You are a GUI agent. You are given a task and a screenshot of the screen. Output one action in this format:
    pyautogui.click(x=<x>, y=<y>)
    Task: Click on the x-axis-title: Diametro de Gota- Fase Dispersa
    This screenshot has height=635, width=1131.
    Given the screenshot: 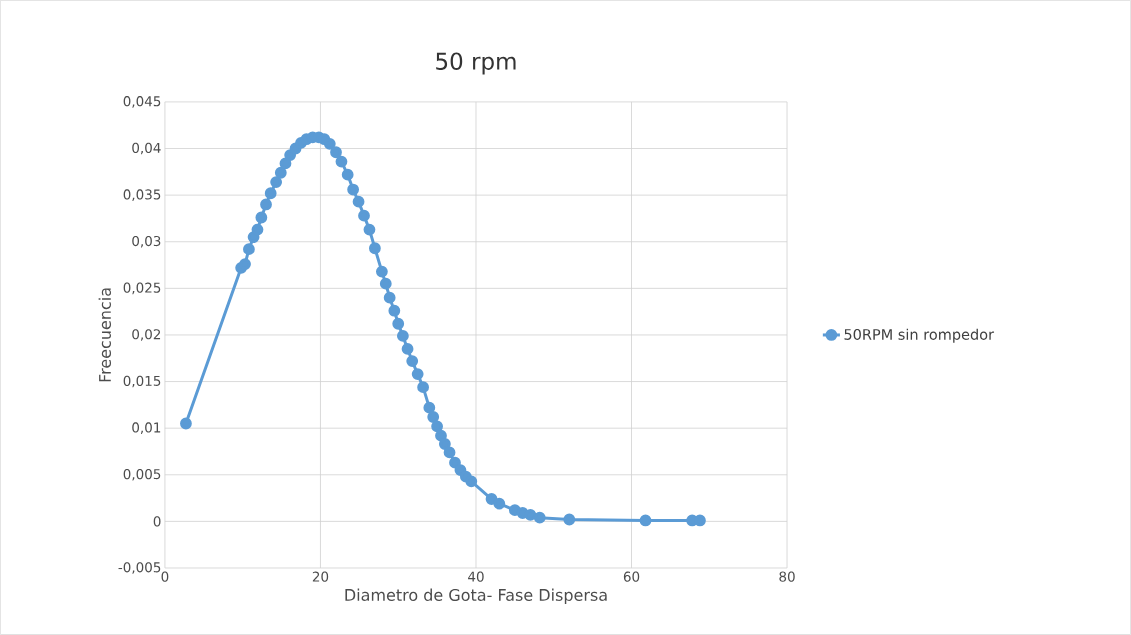 What is the action you would take?
    pyautogui.click(x=476, y=596)
    